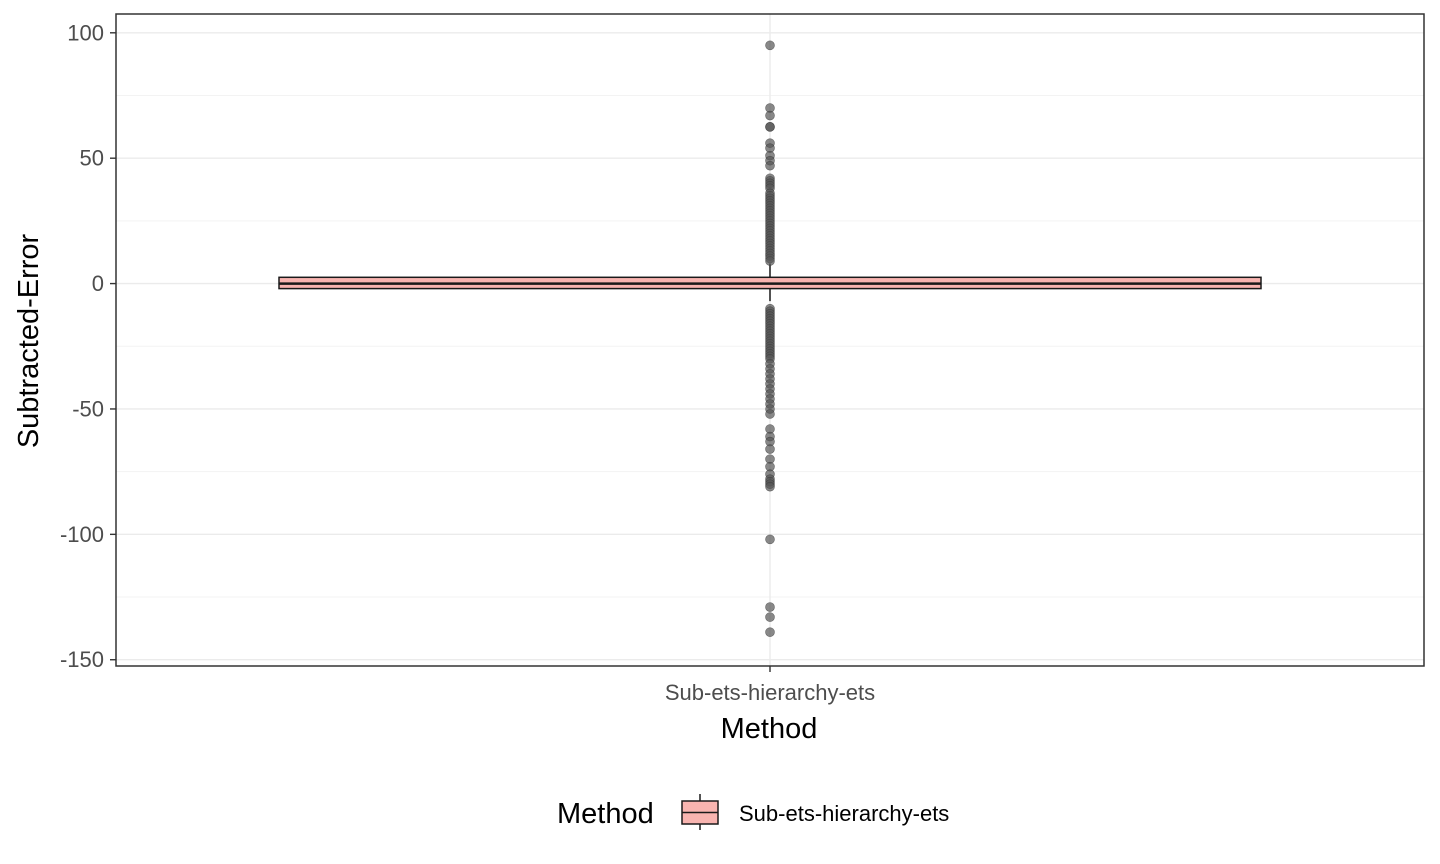  I want to click on y-tick-label: 100, so click(85, 32).